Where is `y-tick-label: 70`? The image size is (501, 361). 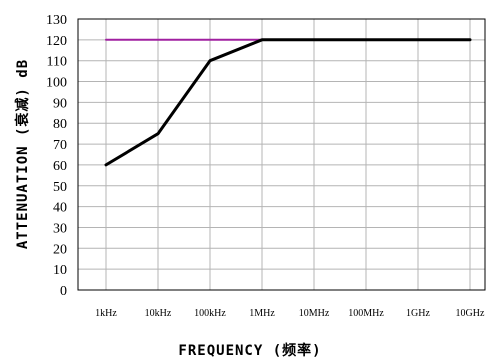 y-tick-label: 70 is located at coordinates (60, 145).